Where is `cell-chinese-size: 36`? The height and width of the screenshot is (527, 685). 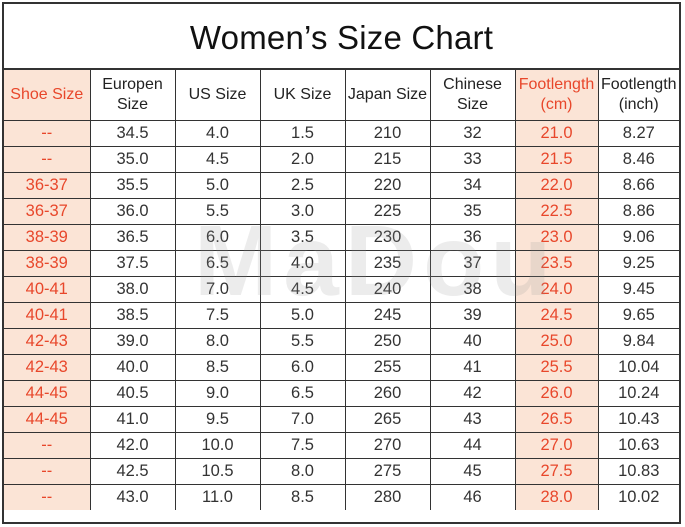
cell-chinese-size: 36 is located at coordinates (472, 237).